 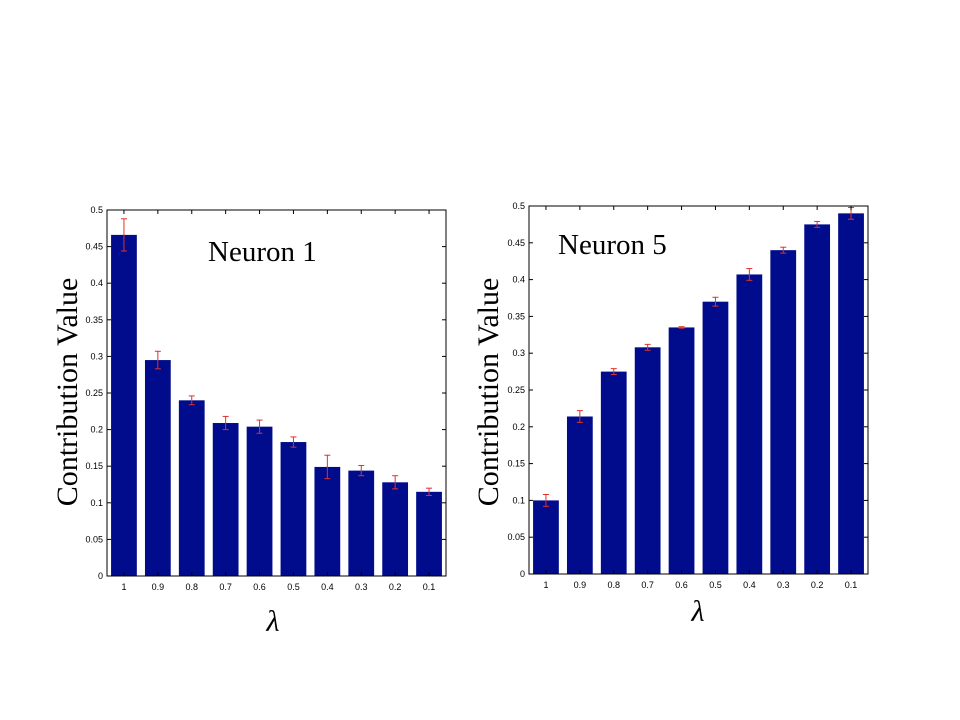 I want to click on chart-title: Neuron 1, so click(x=262, y=252).